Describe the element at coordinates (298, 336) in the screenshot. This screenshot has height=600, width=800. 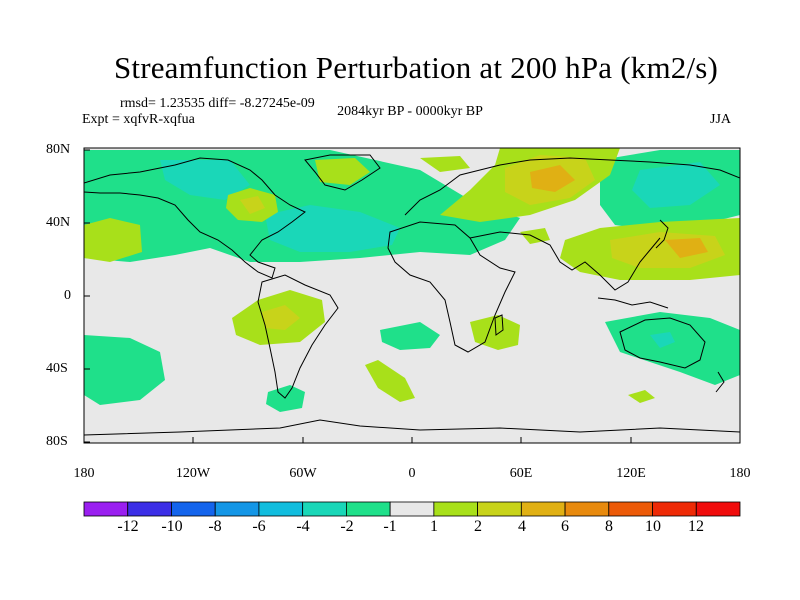
I see `coastline-south-america` at that location.